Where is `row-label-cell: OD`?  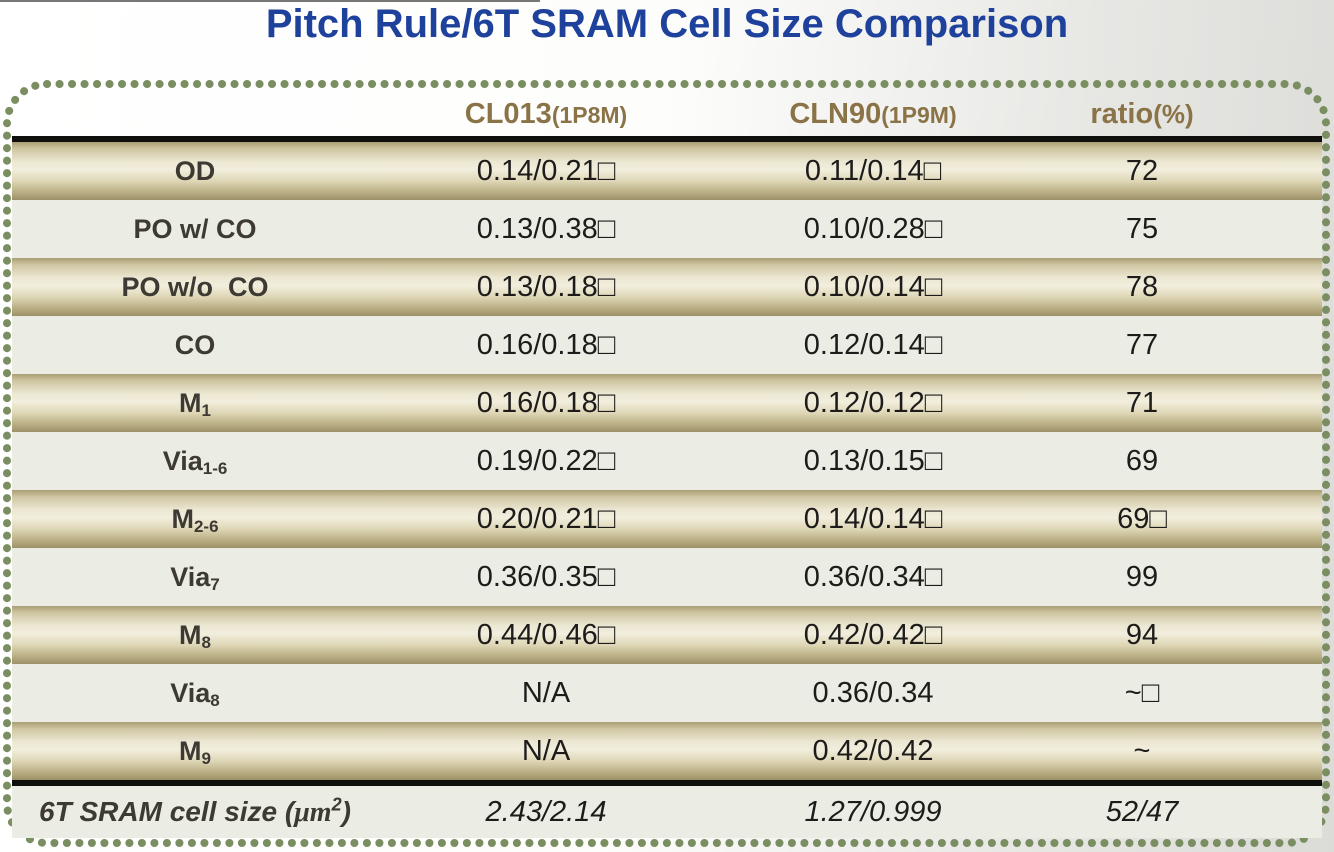 row-label-cell: OD is located at coordinates (195, 171).